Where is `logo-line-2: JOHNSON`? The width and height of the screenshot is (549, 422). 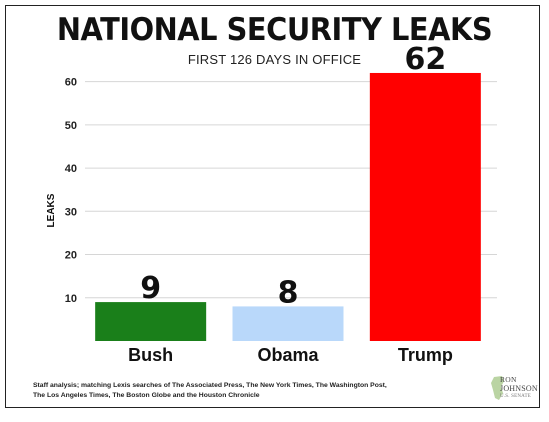 logo-line-2: JOHNSON is located at coordinates (519, 388).